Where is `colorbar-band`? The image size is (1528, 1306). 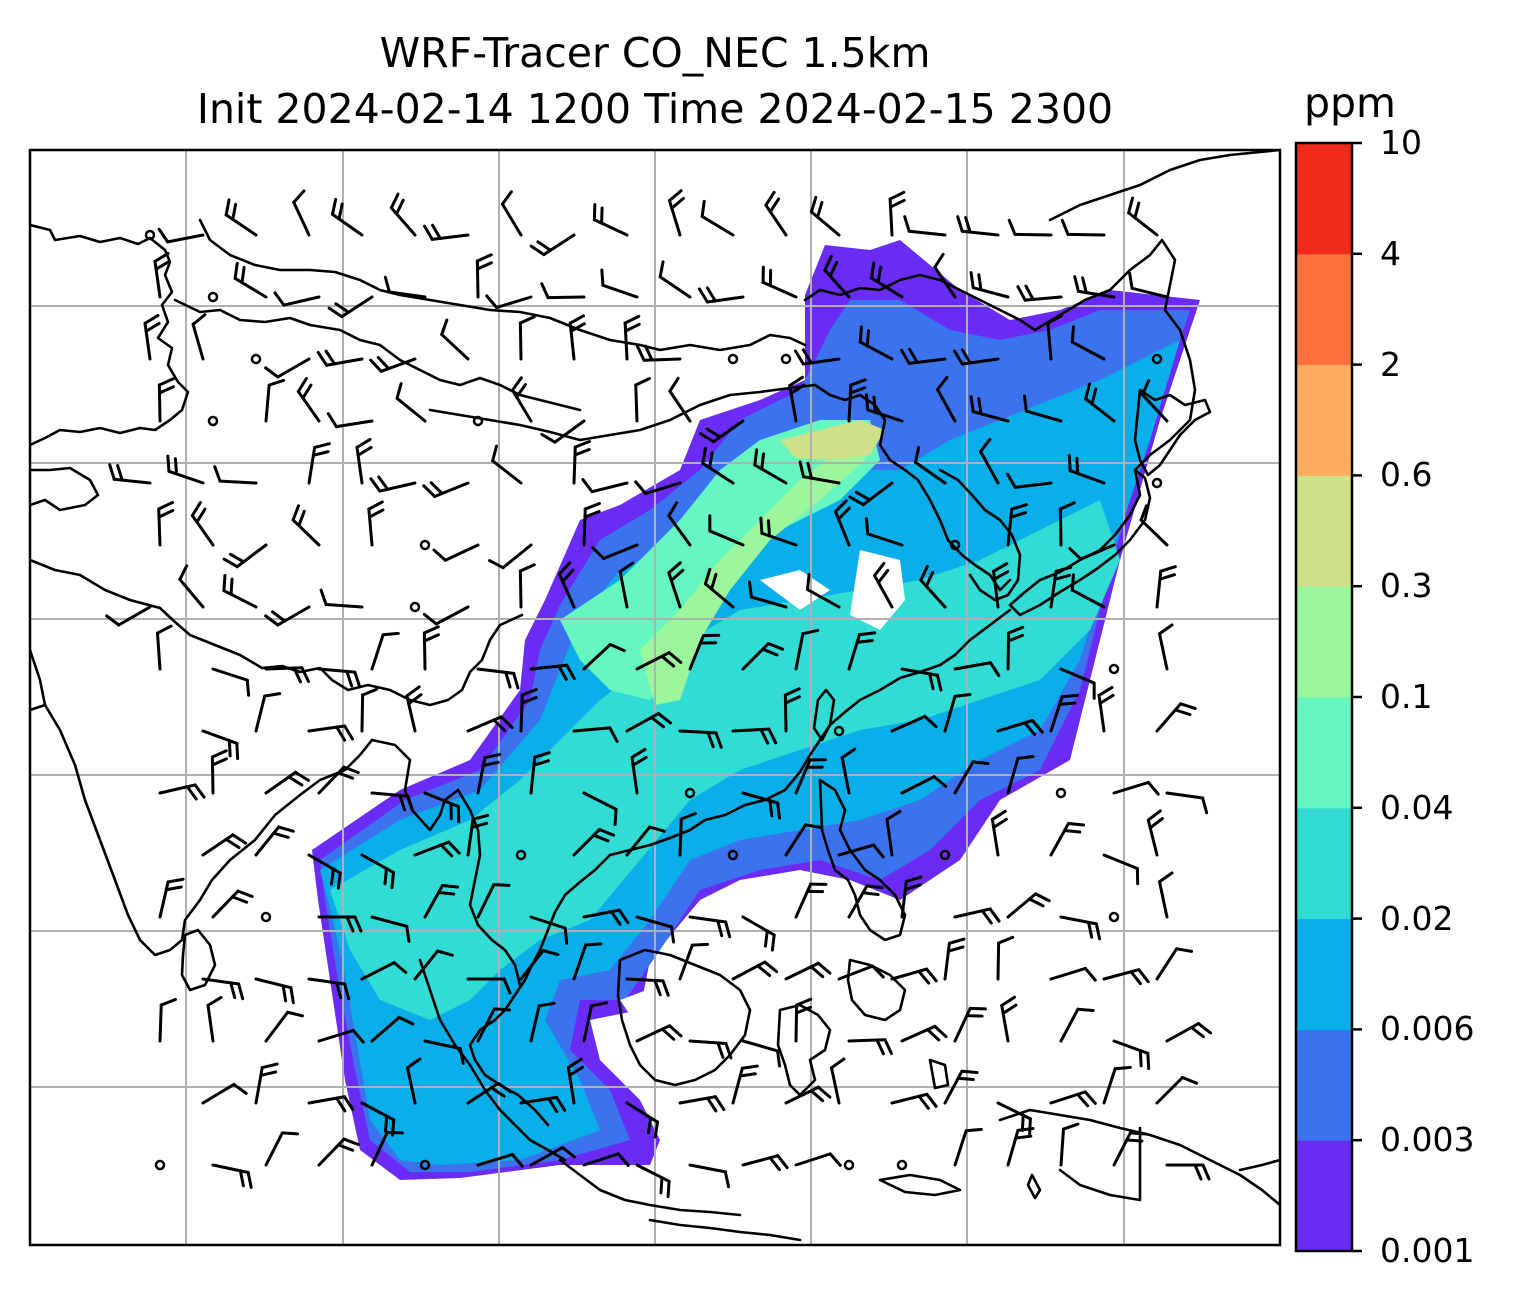
colorbar-band is located at coordinates (1324, 531).